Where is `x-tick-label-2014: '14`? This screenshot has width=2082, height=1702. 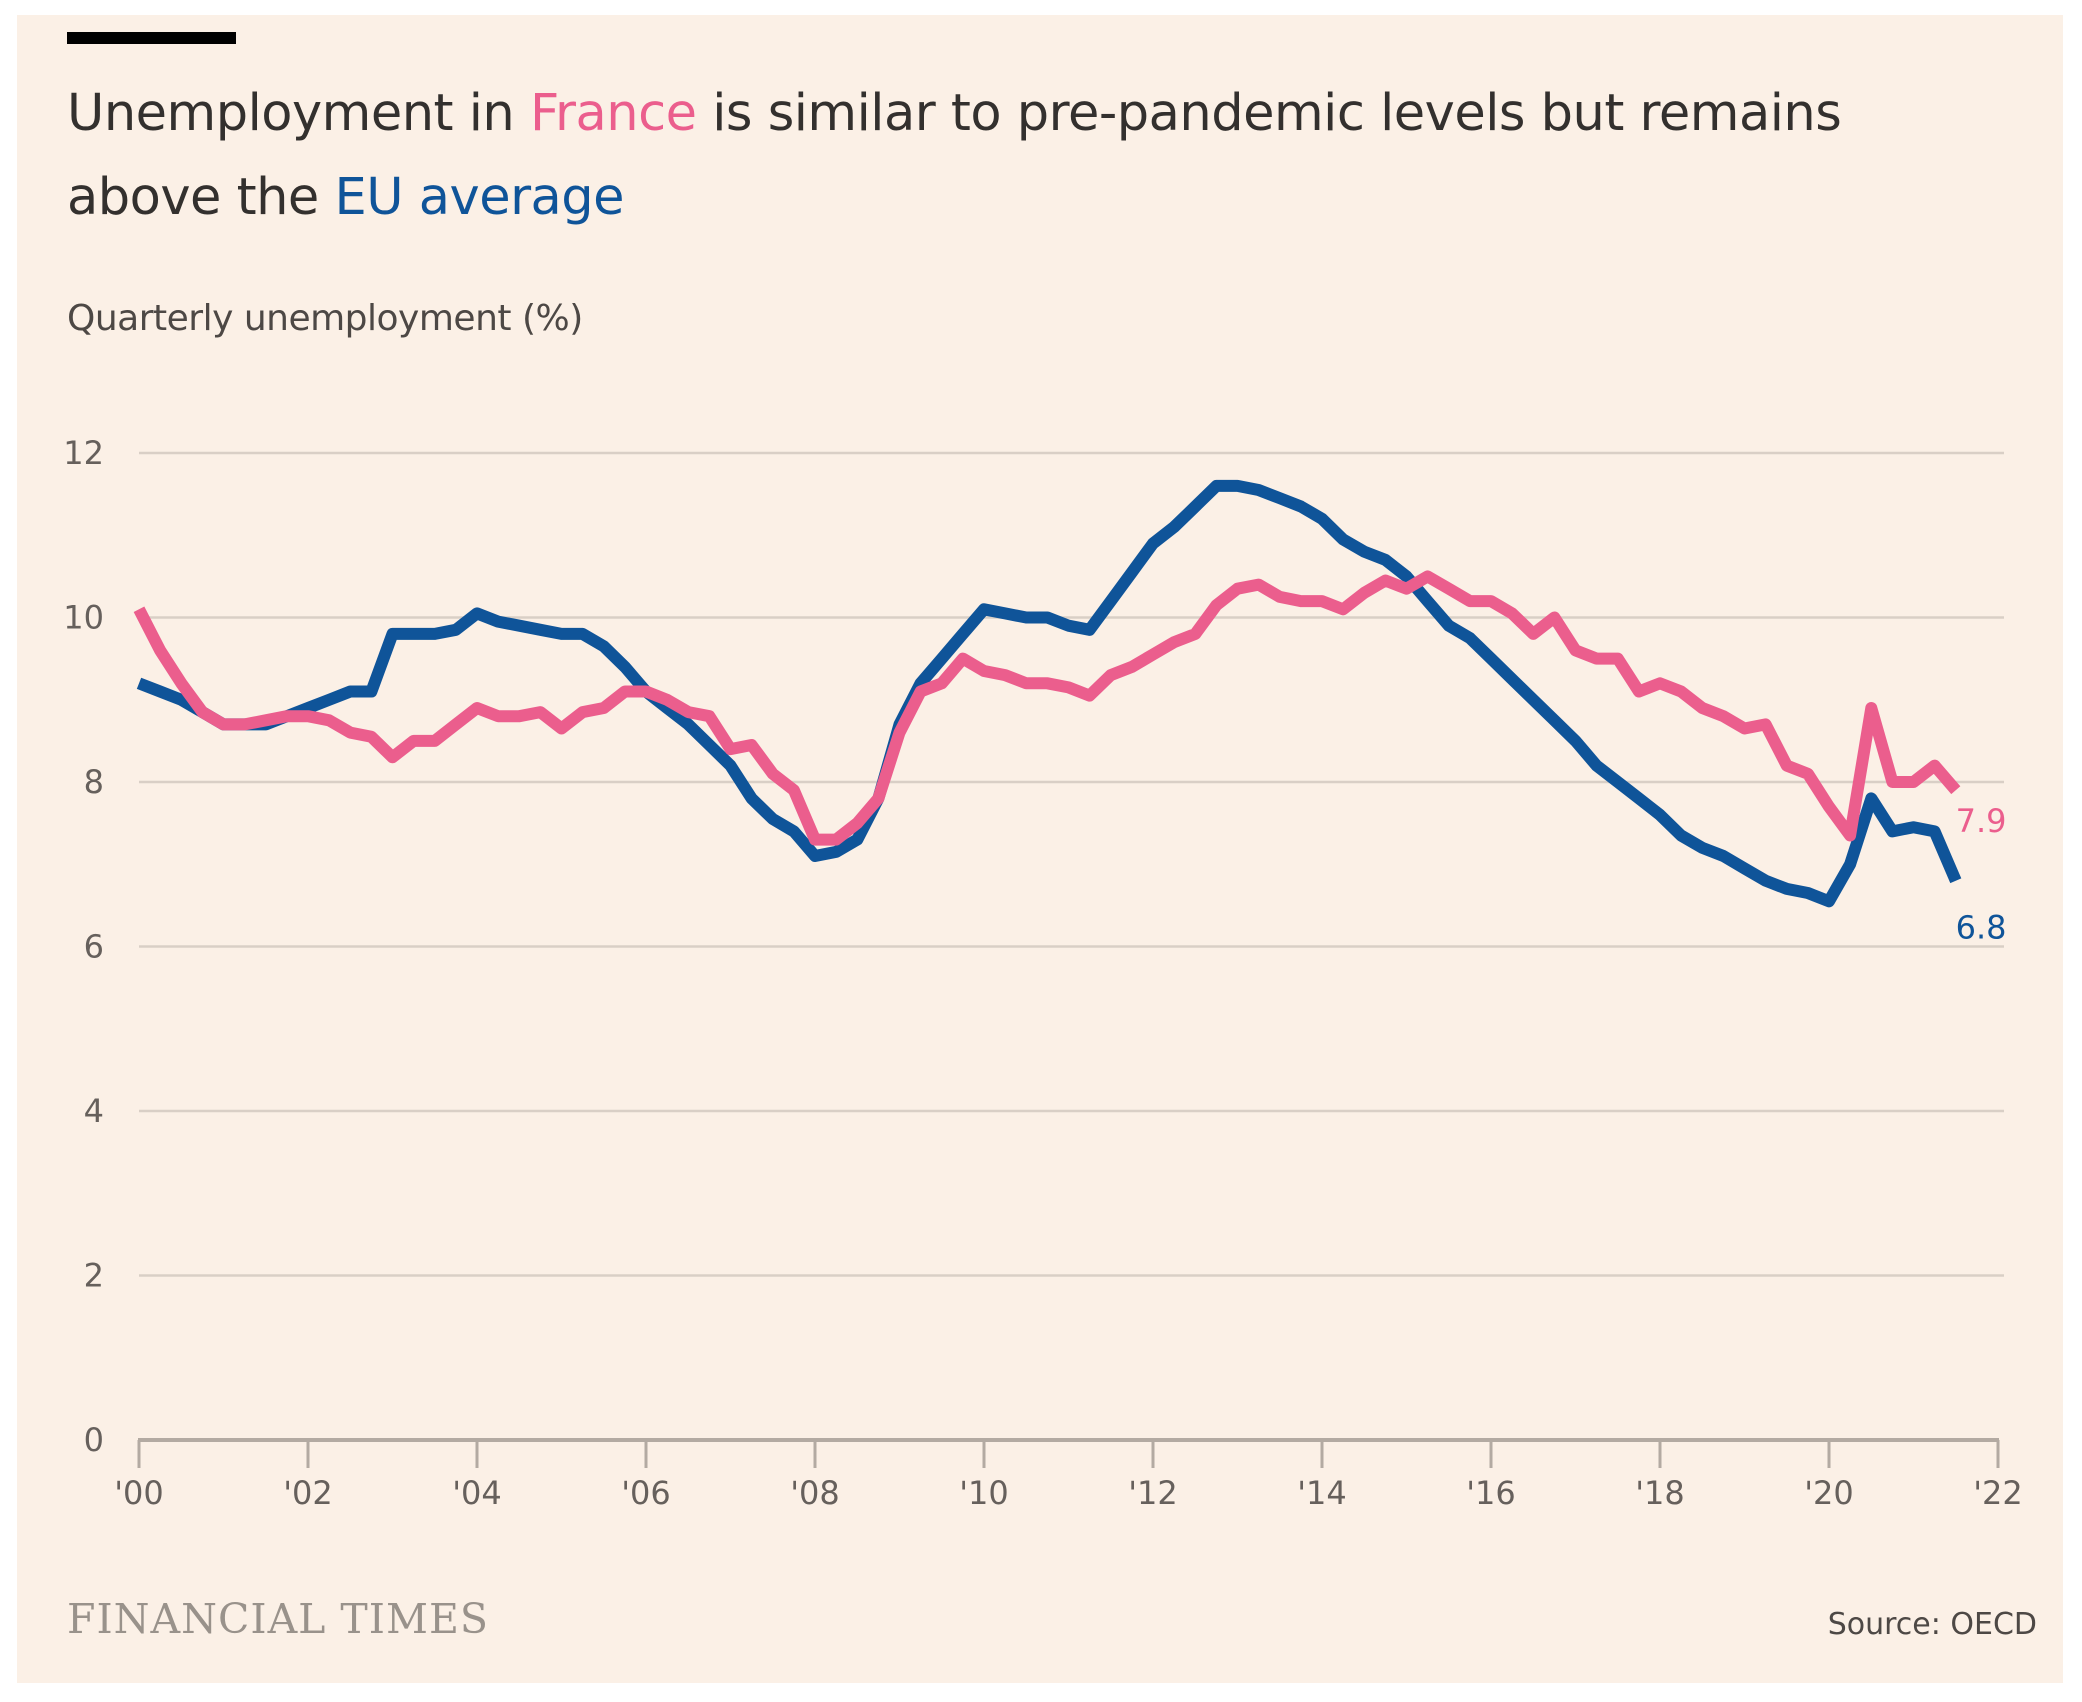
x-tick-label-2014: '14 is located at coordinates (1322, 1493).